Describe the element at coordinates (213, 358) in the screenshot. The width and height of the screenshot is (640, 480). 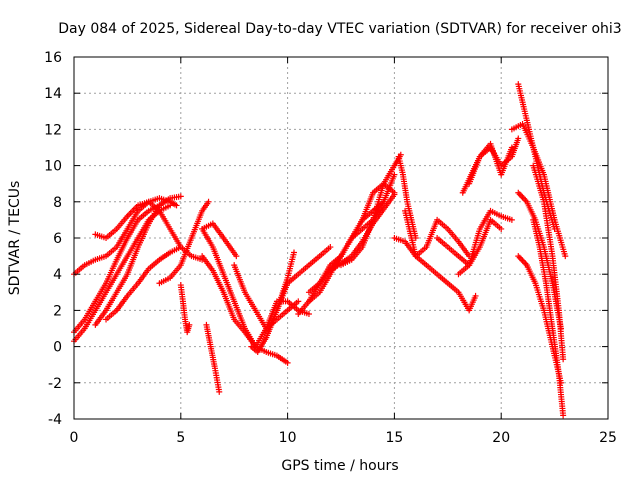
I see `series-a10` at that location.